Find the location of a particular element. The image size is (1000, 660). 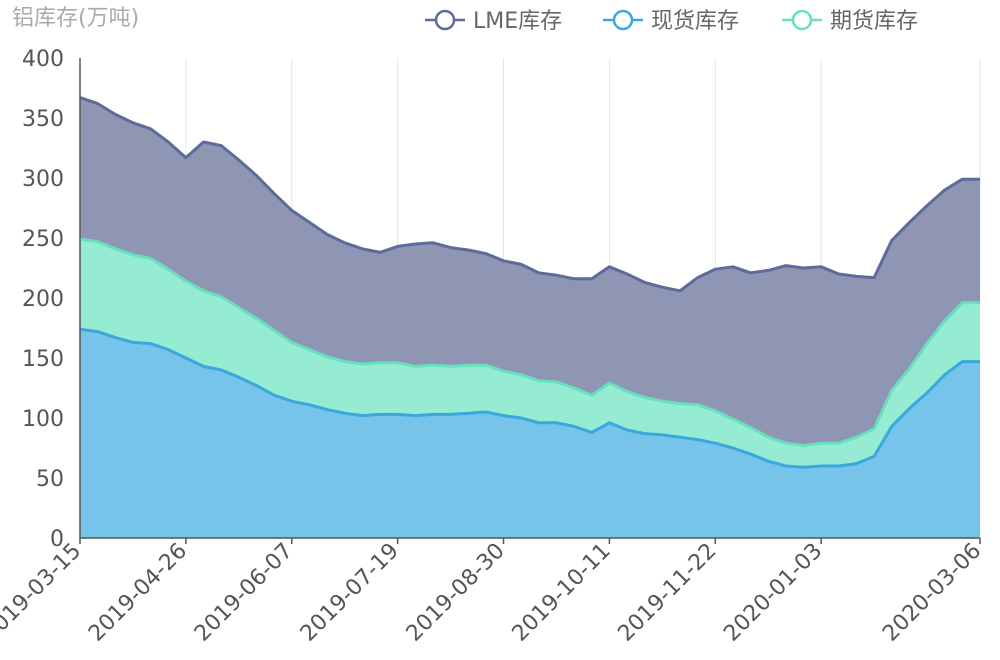

y-tick-label: 0 is located at coordinates (57, 539).